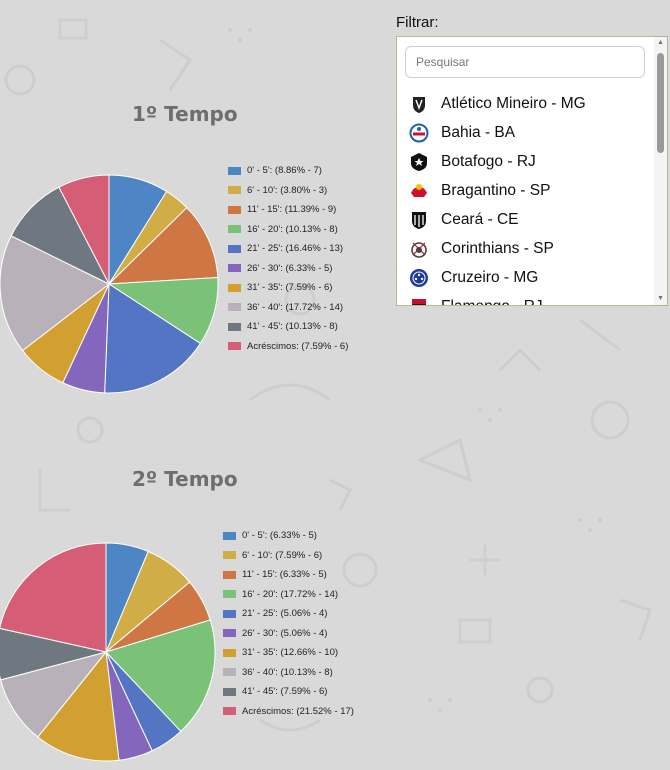 The image size is (670, 770). Describe the element at coordinates (419, 133) in the screenshot. I see `bahia-badge-icon` at that location.